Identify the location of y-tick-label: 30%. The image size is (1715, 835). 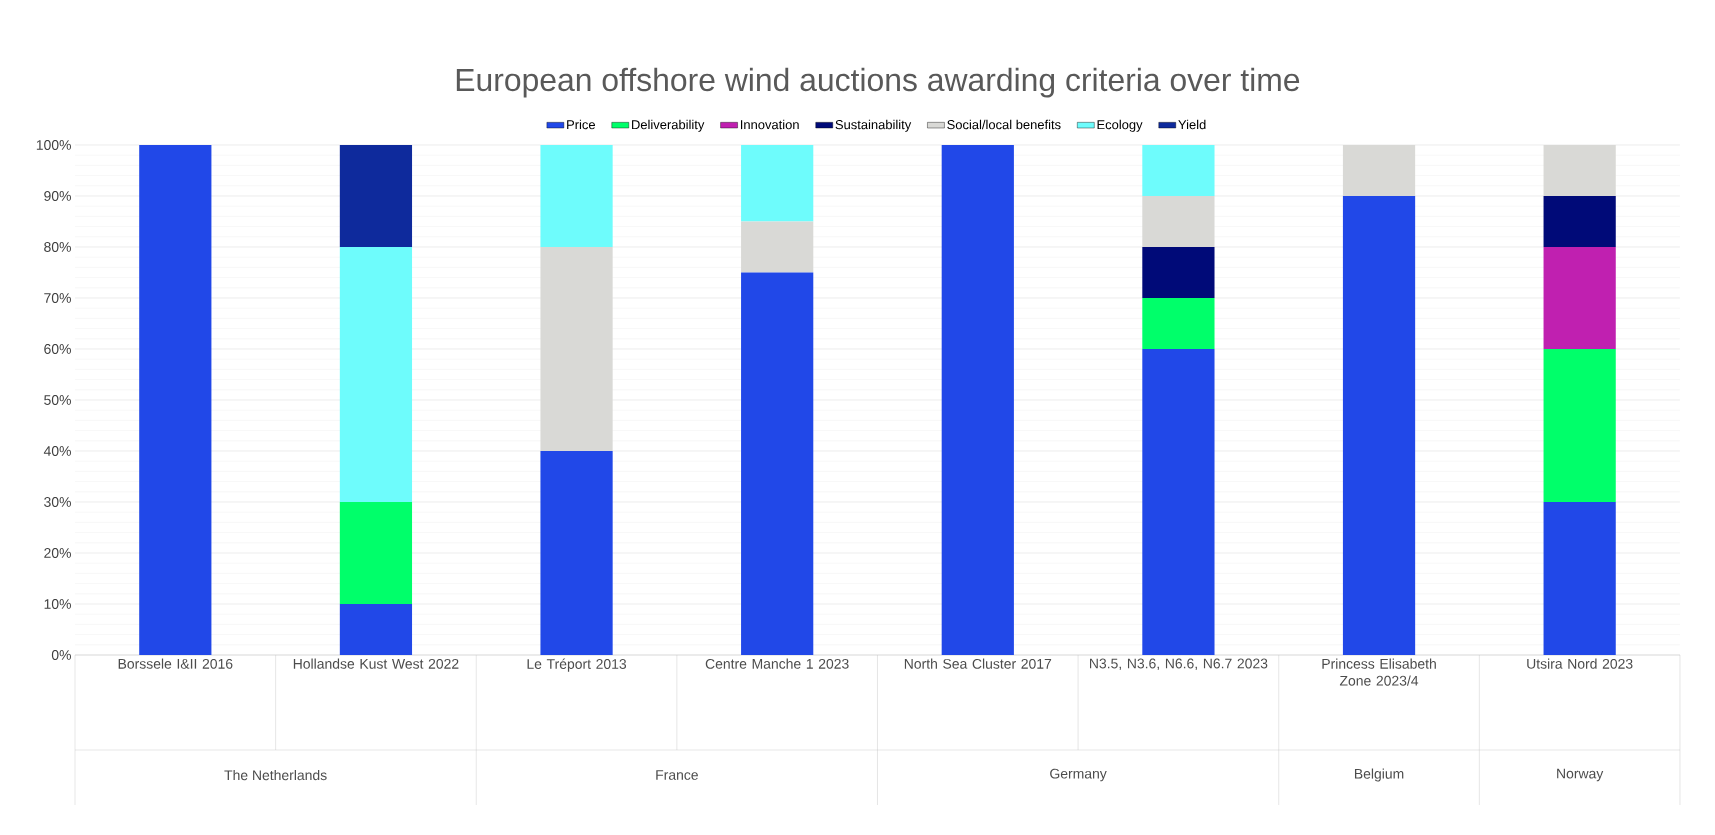
(57, 502).